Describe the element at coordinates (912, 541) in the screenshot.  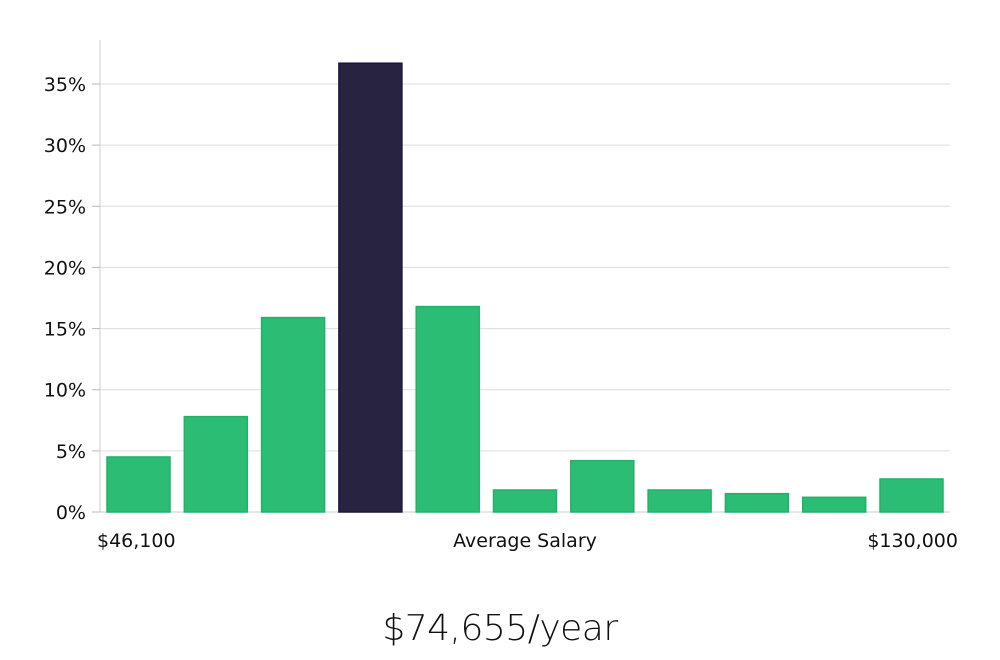
I see `x-max-label: $130,000` at that location.